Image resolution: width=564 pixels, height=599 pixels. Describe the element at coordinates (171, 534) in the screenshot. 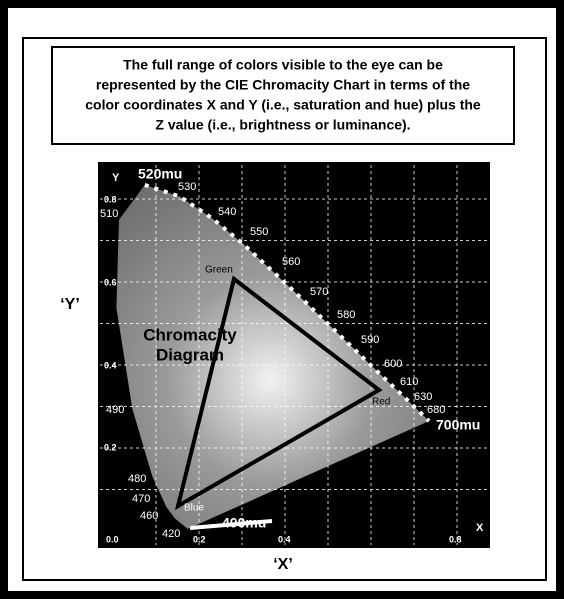

I see `wavelength-label: 420` at that location.